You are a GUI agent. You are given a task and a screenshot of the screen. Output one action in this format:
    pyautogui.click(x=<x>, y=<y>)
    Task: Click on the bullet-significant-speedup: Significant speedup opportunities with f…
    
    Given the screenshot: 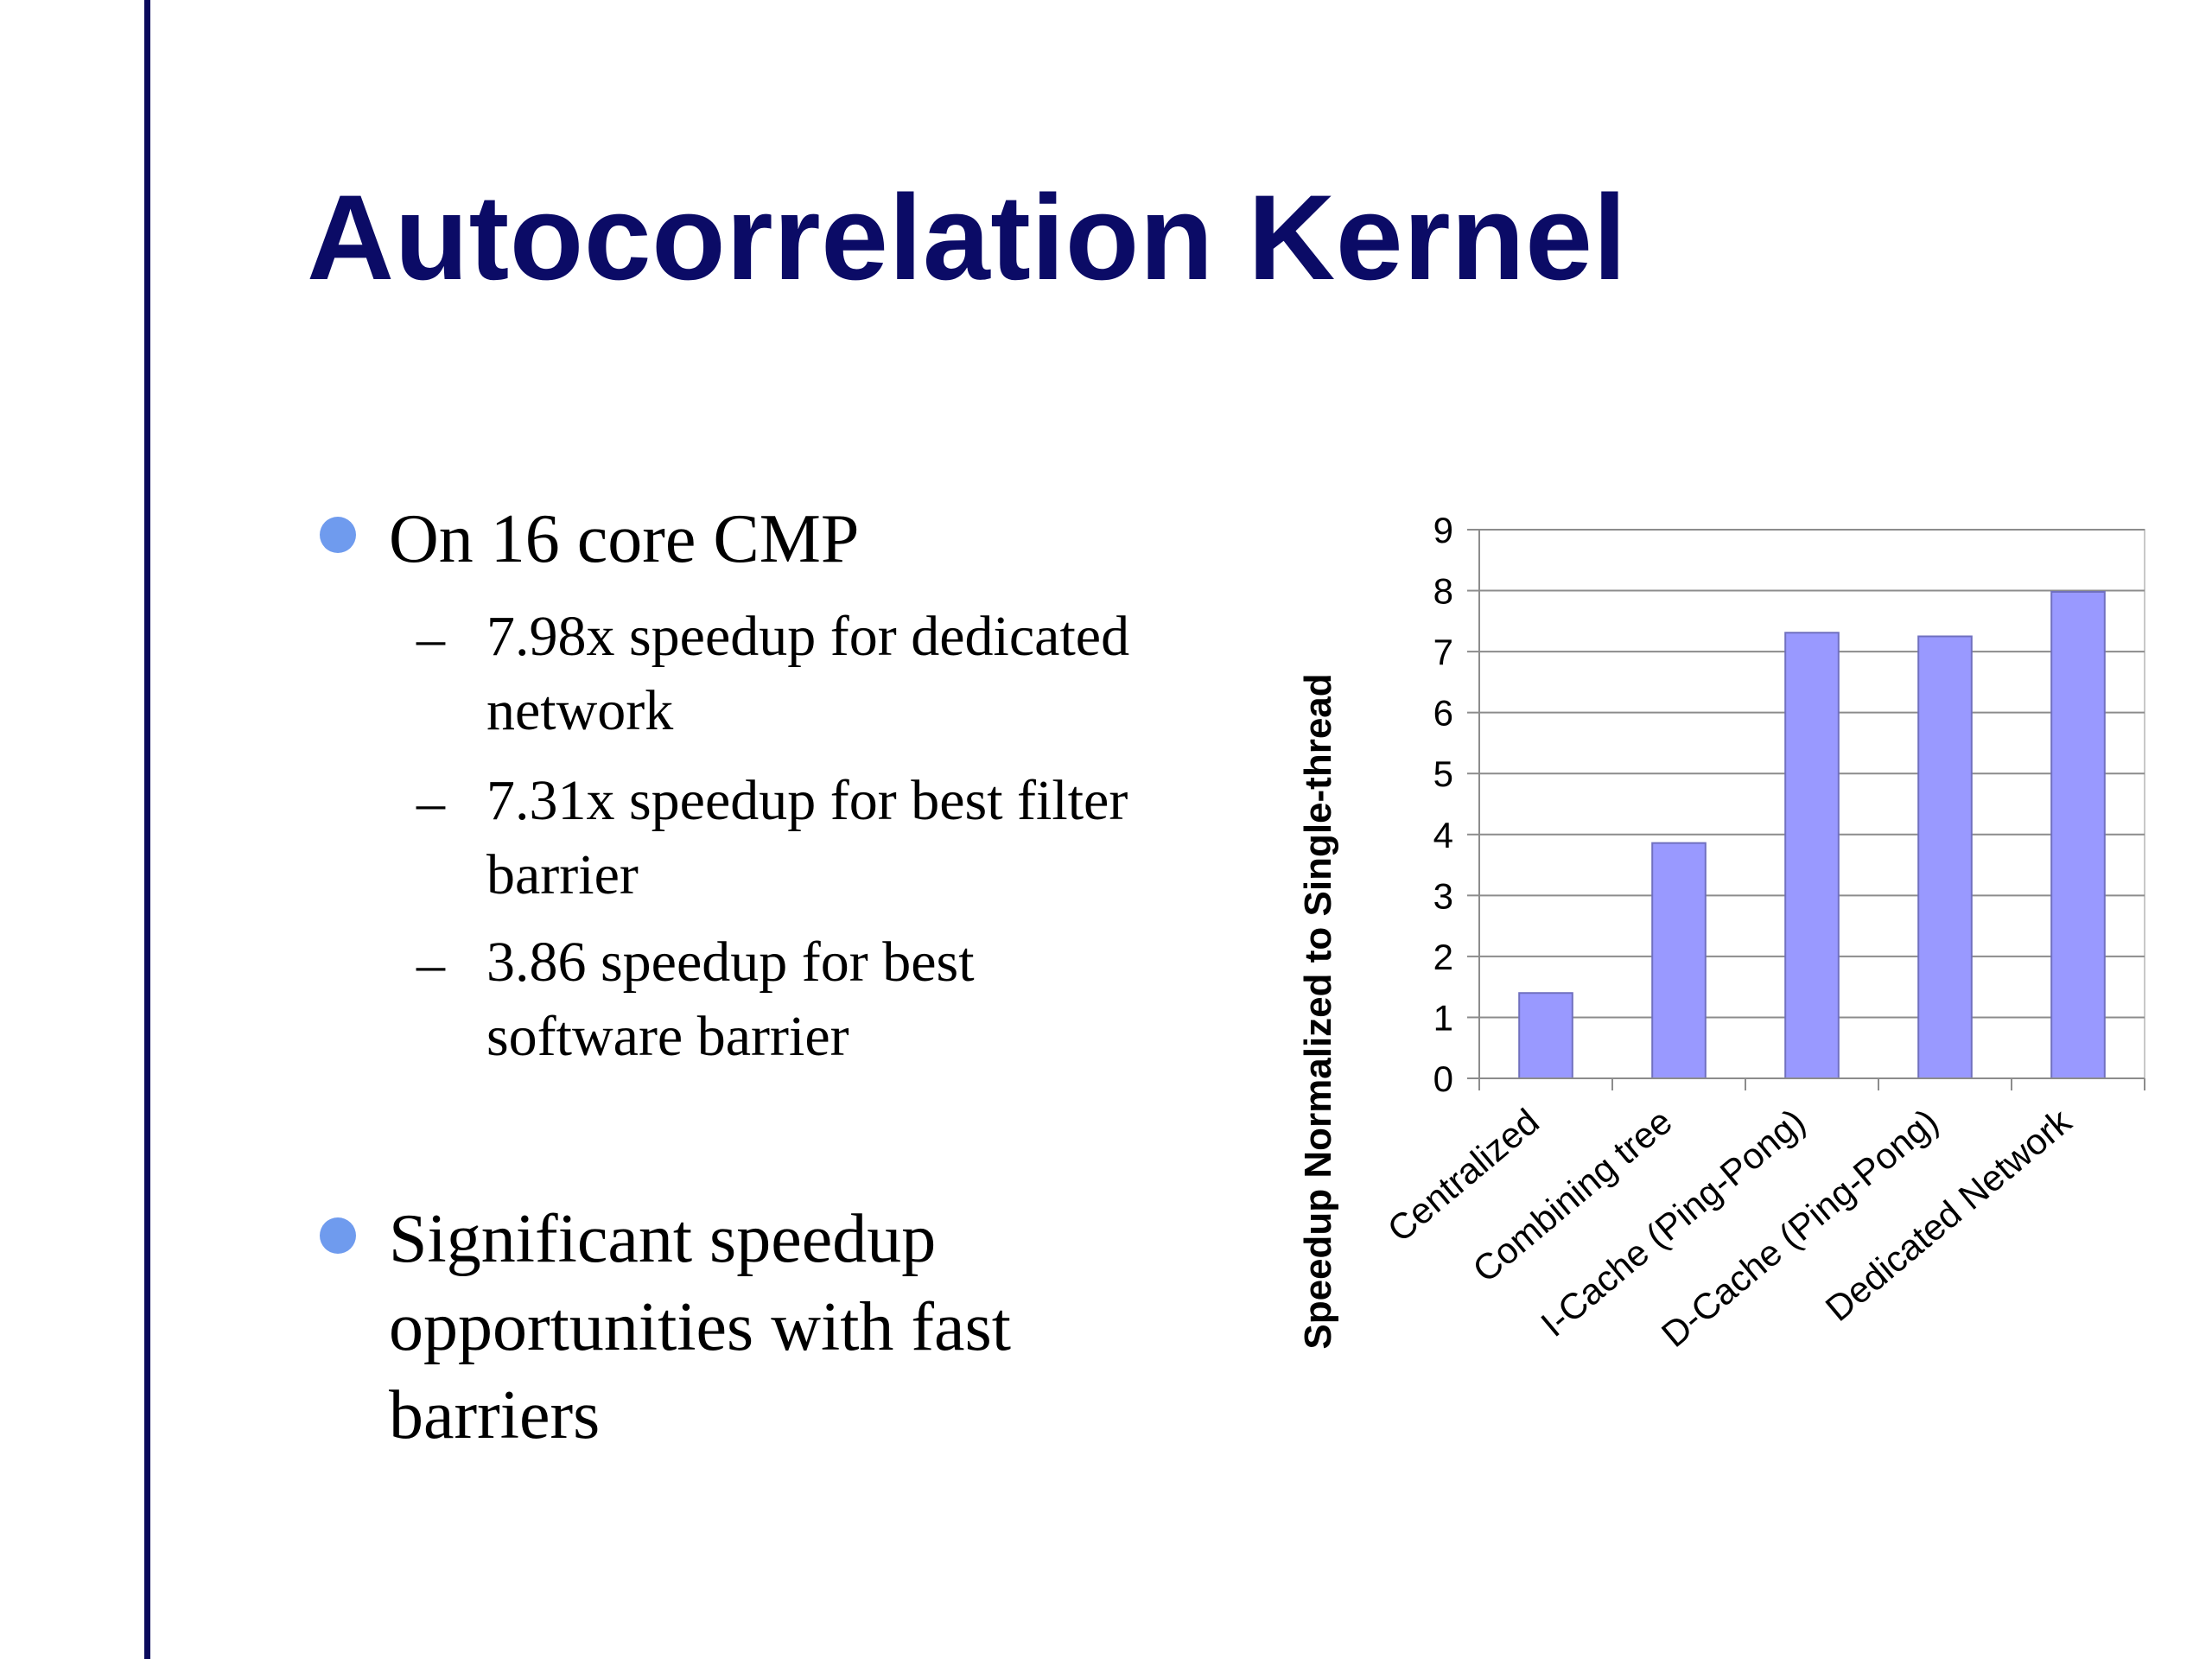 What is the action you would take?
    pyautogui.click(x=700, y=1327)
    